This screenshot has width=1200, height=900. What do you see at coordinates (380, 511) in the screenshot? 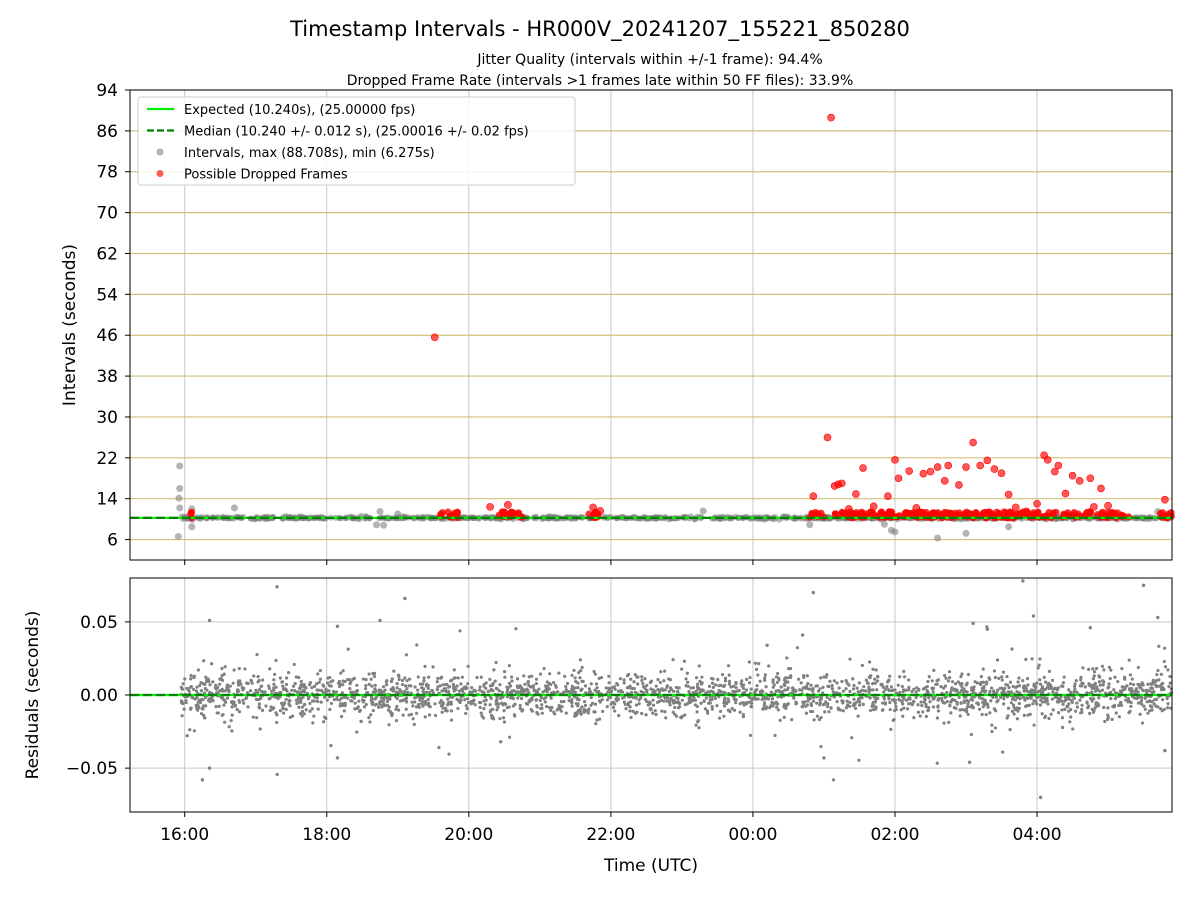
I see `interval-outlier-point` at bounding box center [380, 511].